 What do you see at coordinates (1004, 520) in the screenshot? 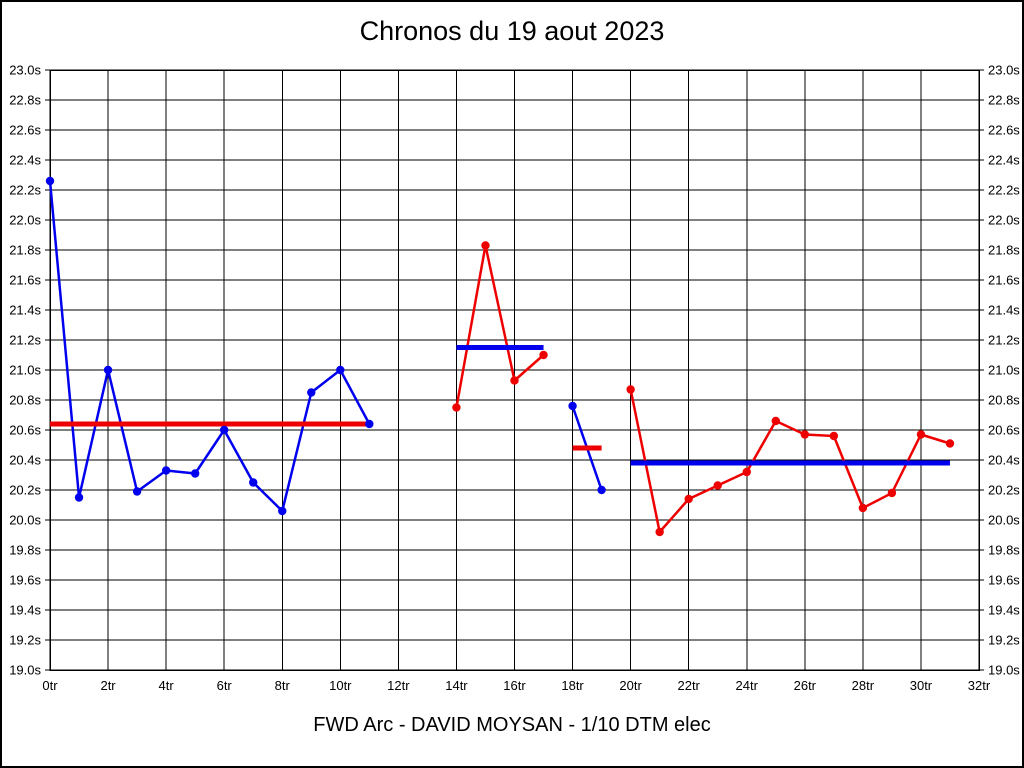
I see `y-tick-label-right: 20.0s` at bounding box center [1004, 520].